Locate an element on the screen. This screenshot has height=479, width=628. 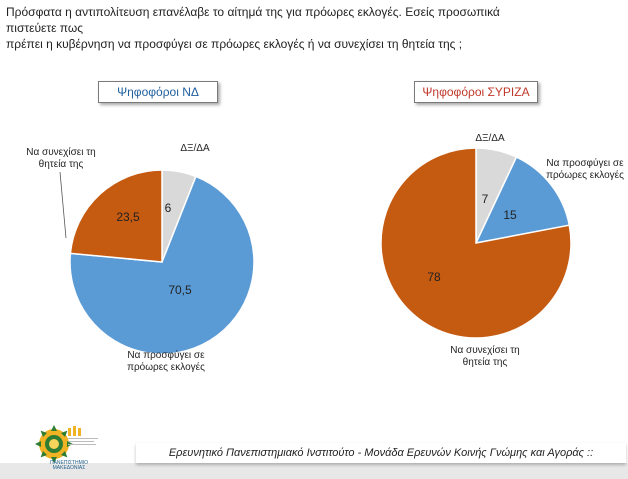
pie-nd-leader-continue-term is located at coordinates (63, 205).